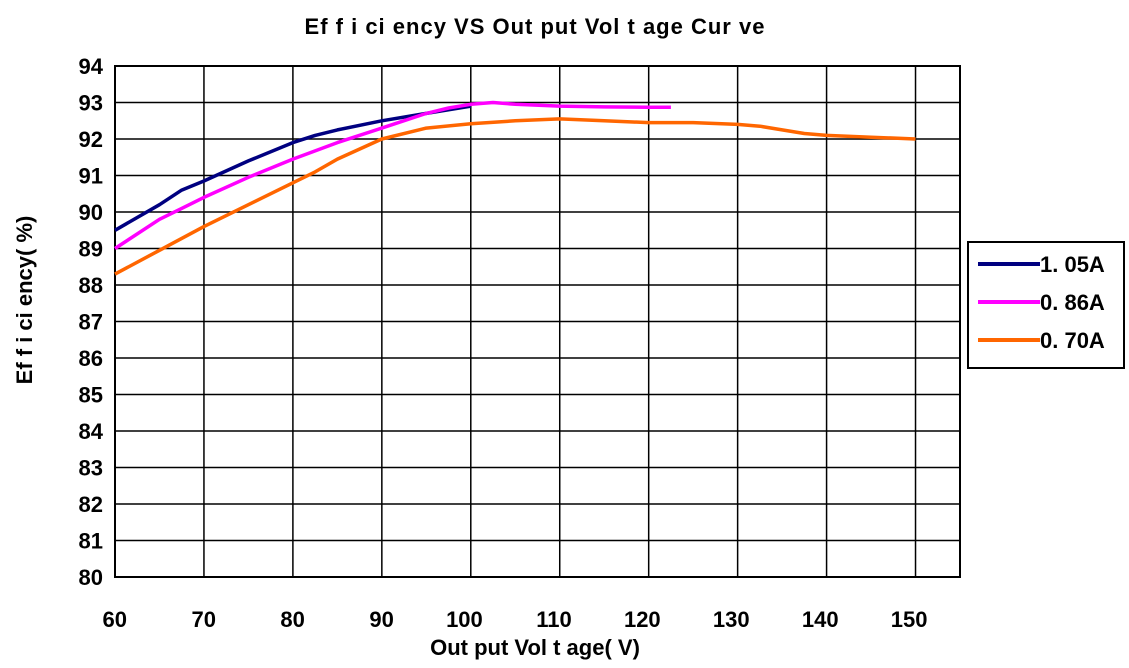 Image resolution: width=1129 pixels, height=668 pixels. I want to click on x-tick-label: 100, so click(464, 619).